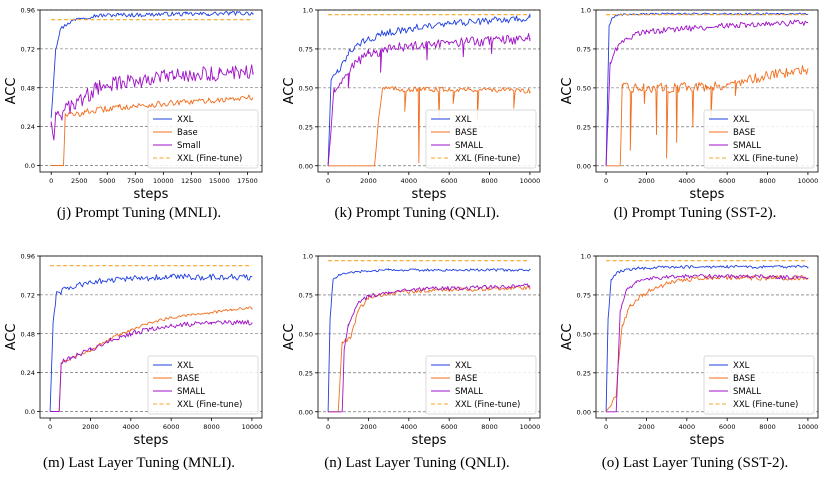  Describe the element at coordinates (191, 181) in the screenshot. I see `x-tick-label: 12500` at that location.